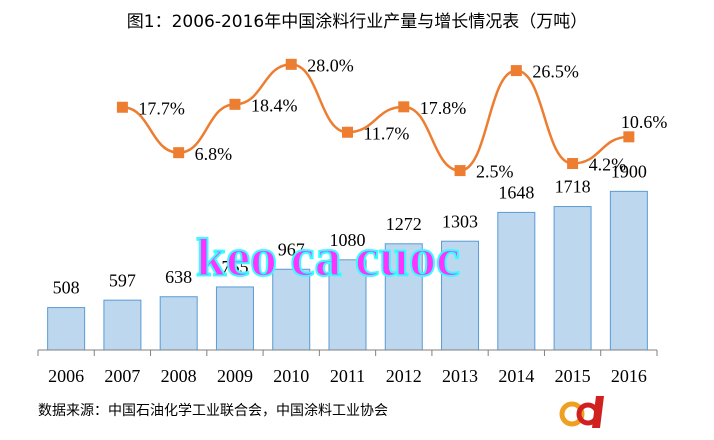  Describe the element at coordinates (122, 280) in the screenshot. I see `bar-value-label: 597` at that location.